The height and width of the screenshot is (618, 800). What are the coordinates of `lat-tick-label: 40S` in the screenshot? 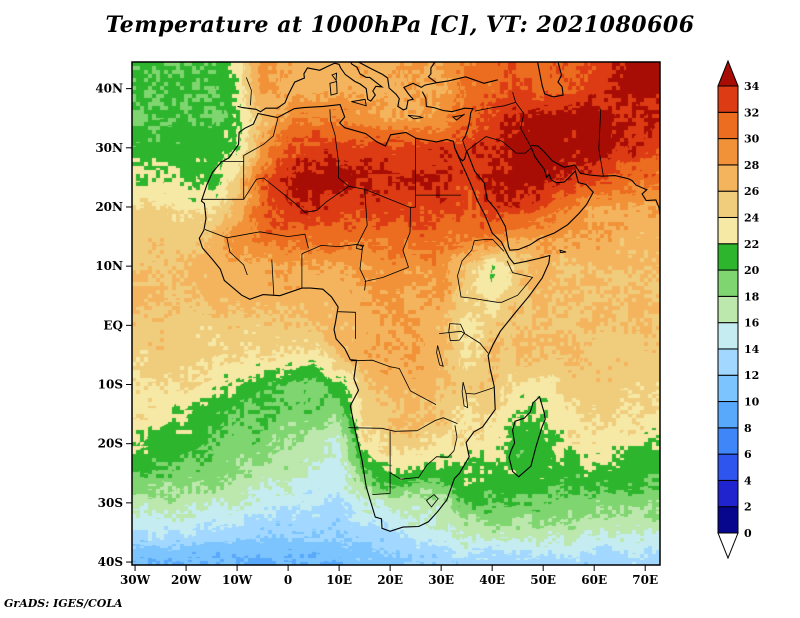 It's located at (110, 562).